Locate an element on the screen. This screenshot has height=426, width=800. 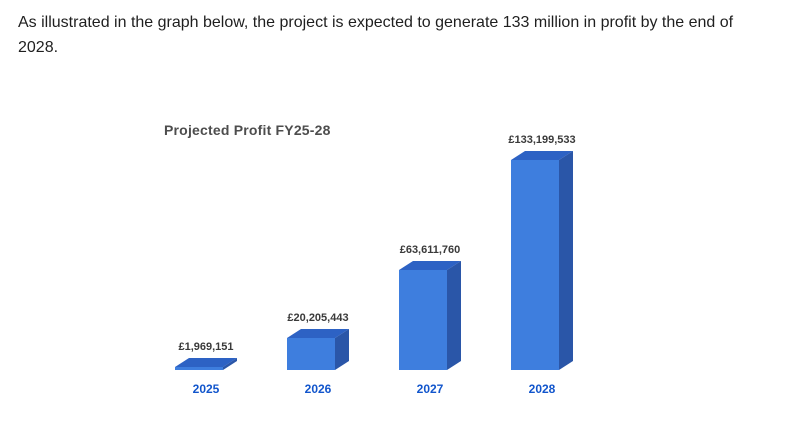
bar-group-2027: £63,611,760 is located at coordinates (430, 307).